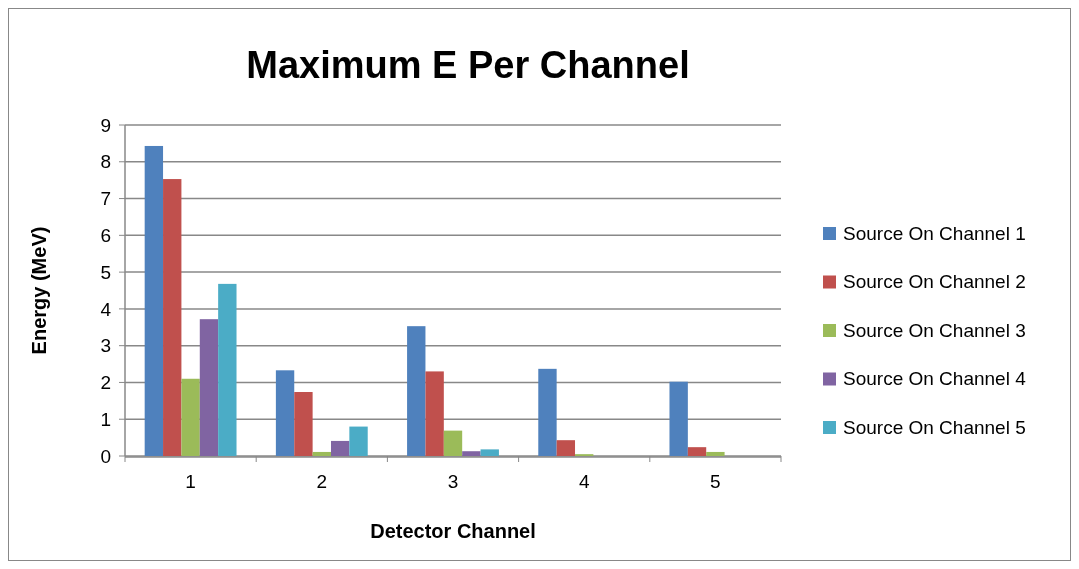 The image size is (1079, 569). Describe the element at coordinates (105, 456) in the screenshot. I see `y-tick-label: 0` at that location.